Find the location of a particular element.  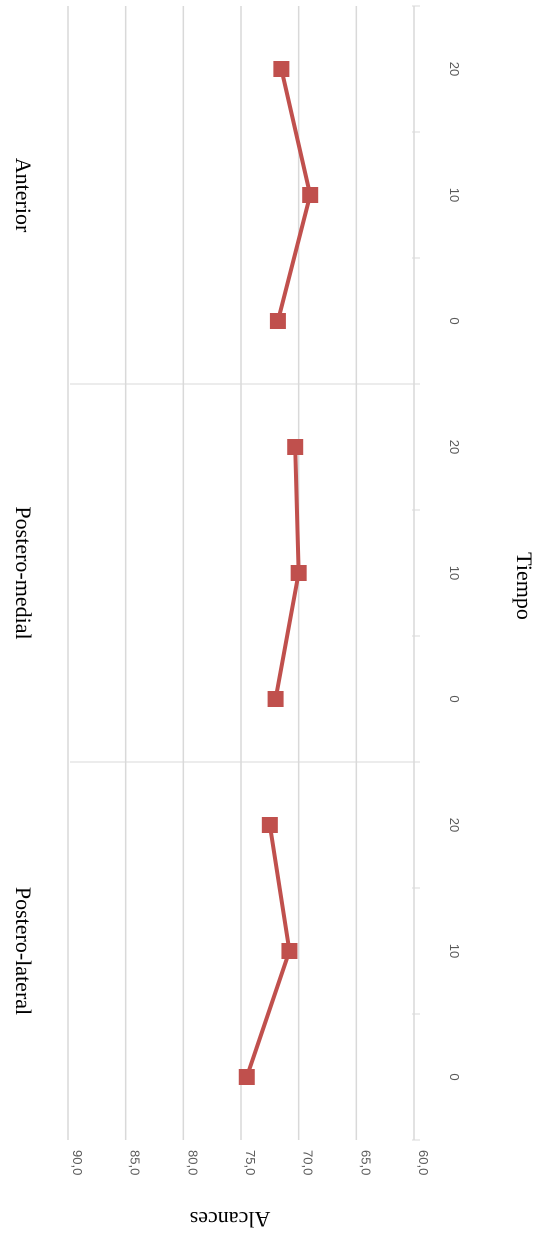

x-axis-ticks is located at coordinates (416, 573).